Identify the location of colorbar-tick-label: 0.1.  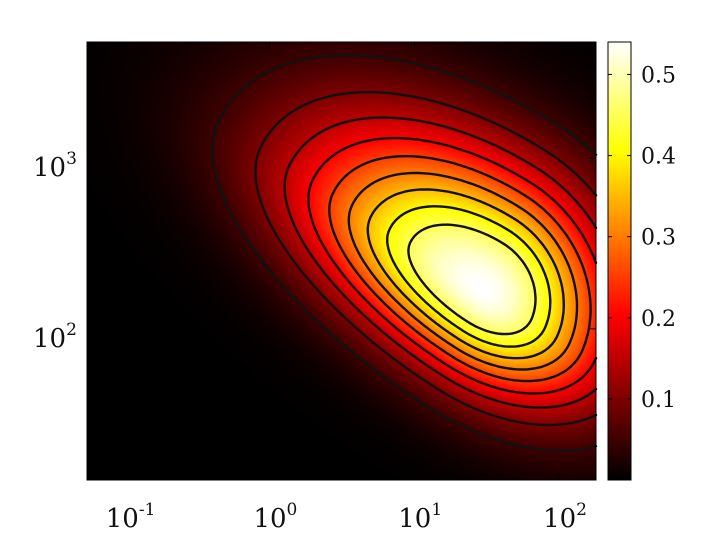
(658, 400).